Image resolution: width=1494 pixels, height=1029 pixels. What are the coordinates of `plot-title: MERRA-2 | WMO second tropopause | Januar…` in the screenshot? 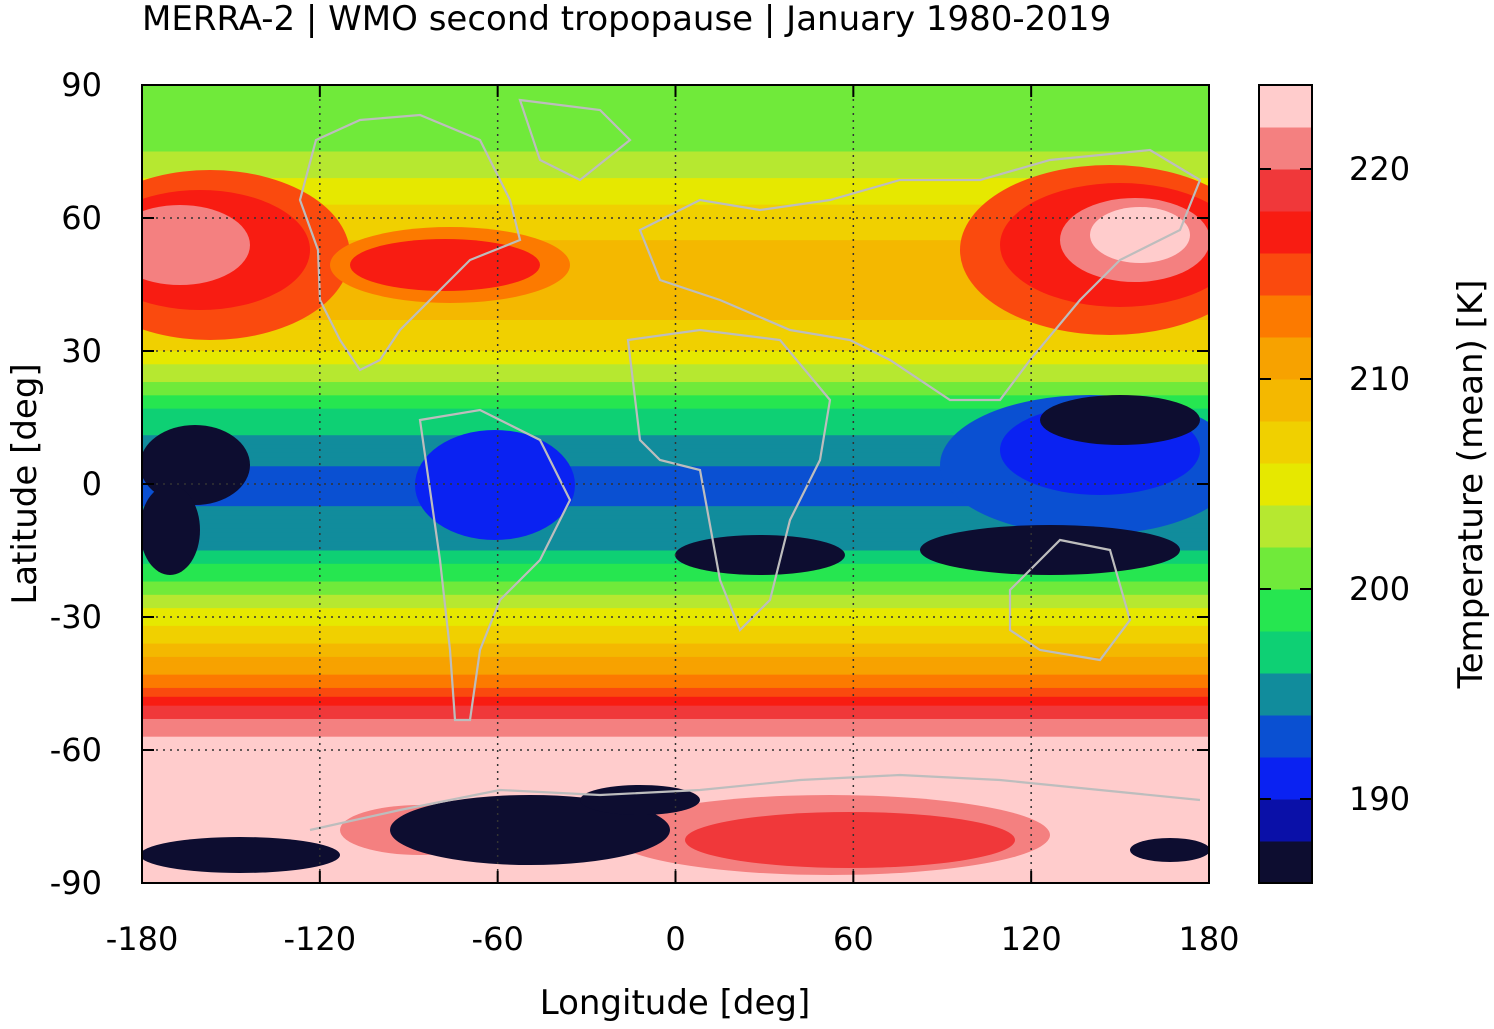 It's located at (626, 19).